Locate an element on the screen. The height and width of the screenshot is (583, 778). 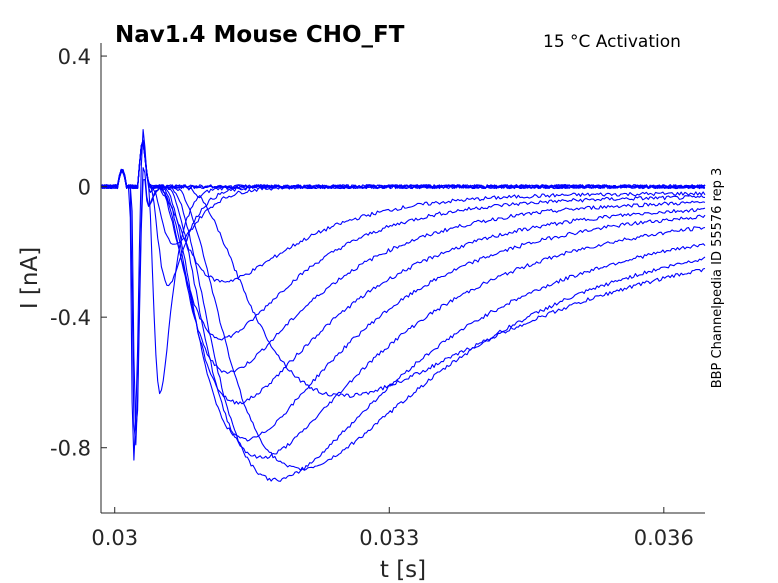
current-trace is located at coordinates (403, 193).